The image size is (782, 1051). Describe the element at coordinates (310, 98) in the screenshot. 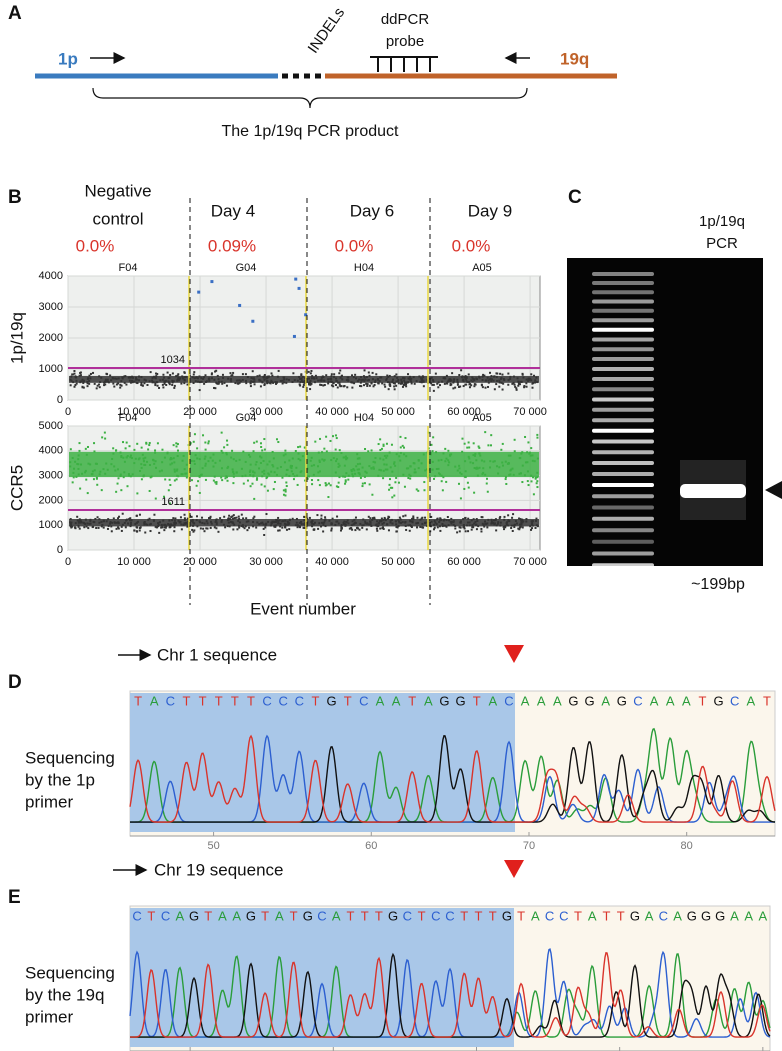

I see `bracket` at that location.